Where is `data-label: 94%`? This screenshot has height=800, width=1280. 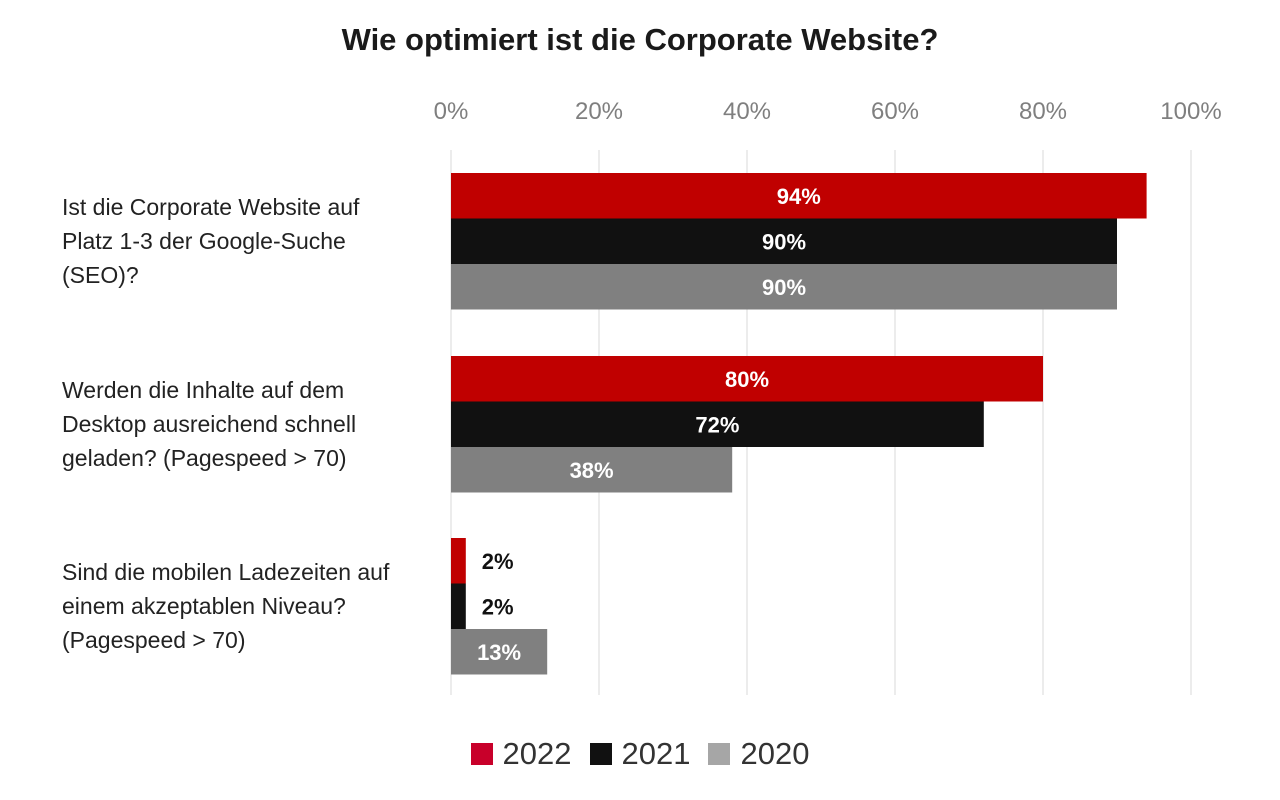
data-label: 94% is located at coordinates (799, 196).